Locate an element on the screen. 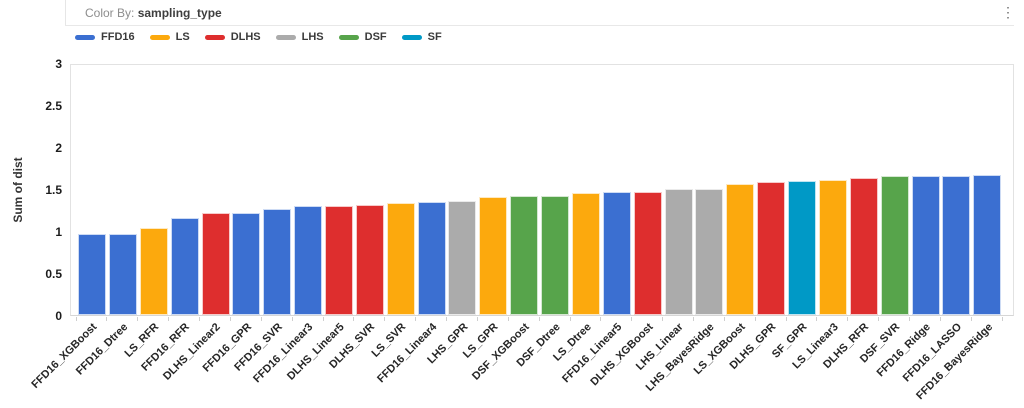 This screenshot has width=1024, height=408. color-by-label: Color By: is located at coordinates (110, 13).